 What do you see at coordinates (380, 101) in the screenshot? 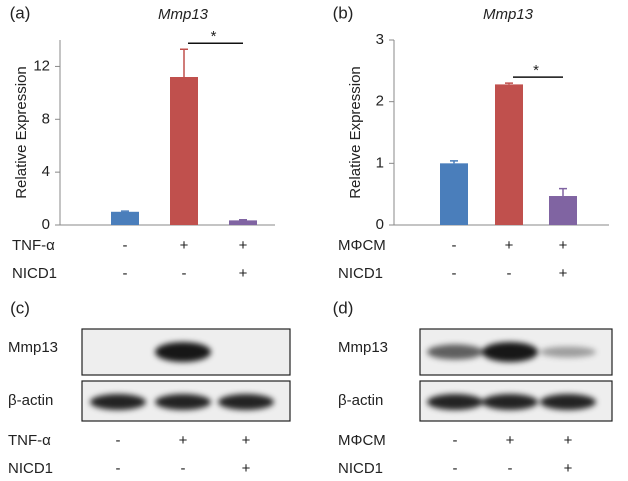
I see `y-tick-label: 2` at bounding box center [380, 101].